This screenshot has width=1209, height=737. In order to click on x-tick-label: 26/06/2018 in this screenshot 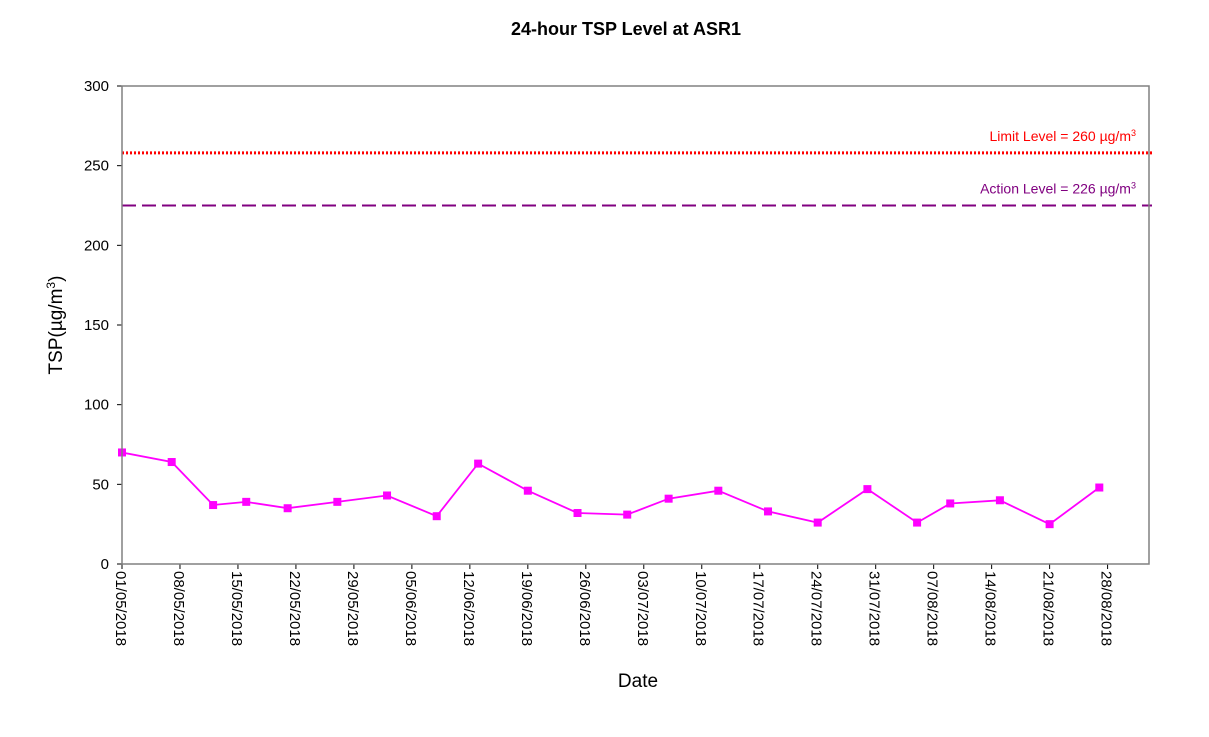, I will do `click(584, 608)`.